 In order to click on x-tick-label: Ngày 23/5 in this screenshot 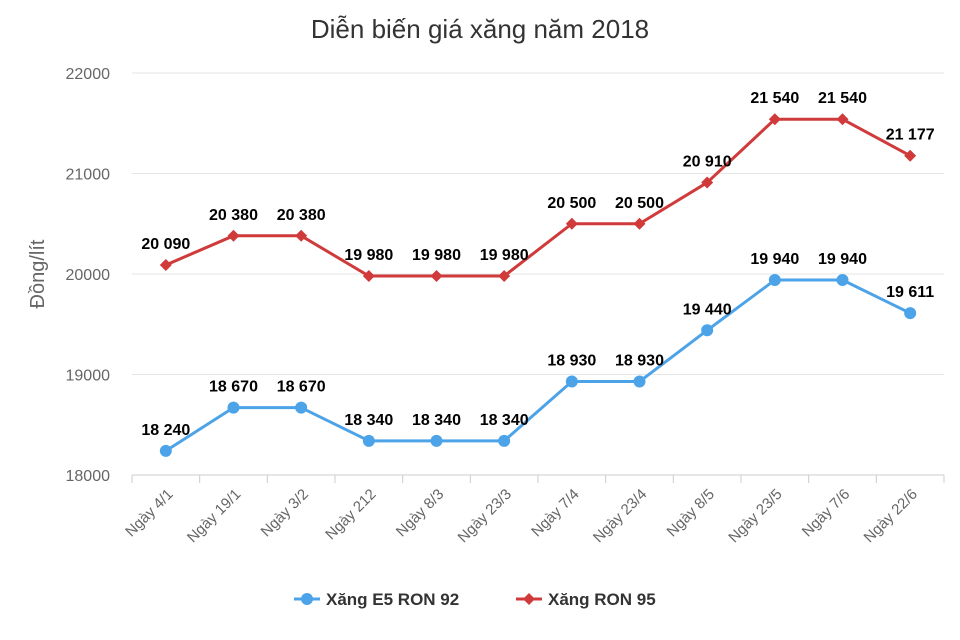, I will do `click(755, 516)`.